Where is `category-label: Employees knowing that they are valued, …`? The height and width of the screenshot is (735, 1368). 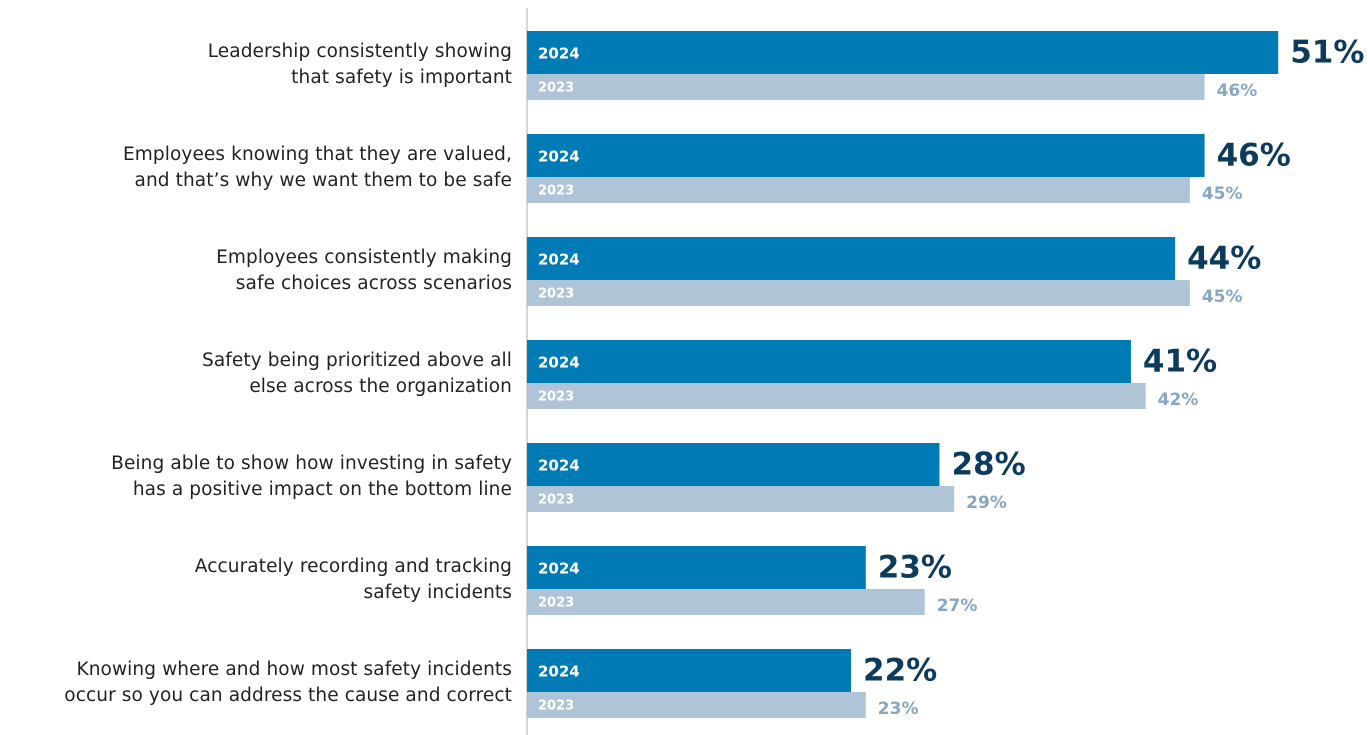 category-label: Employees knowing that they are valued, … is located at coordinates (317, 167).